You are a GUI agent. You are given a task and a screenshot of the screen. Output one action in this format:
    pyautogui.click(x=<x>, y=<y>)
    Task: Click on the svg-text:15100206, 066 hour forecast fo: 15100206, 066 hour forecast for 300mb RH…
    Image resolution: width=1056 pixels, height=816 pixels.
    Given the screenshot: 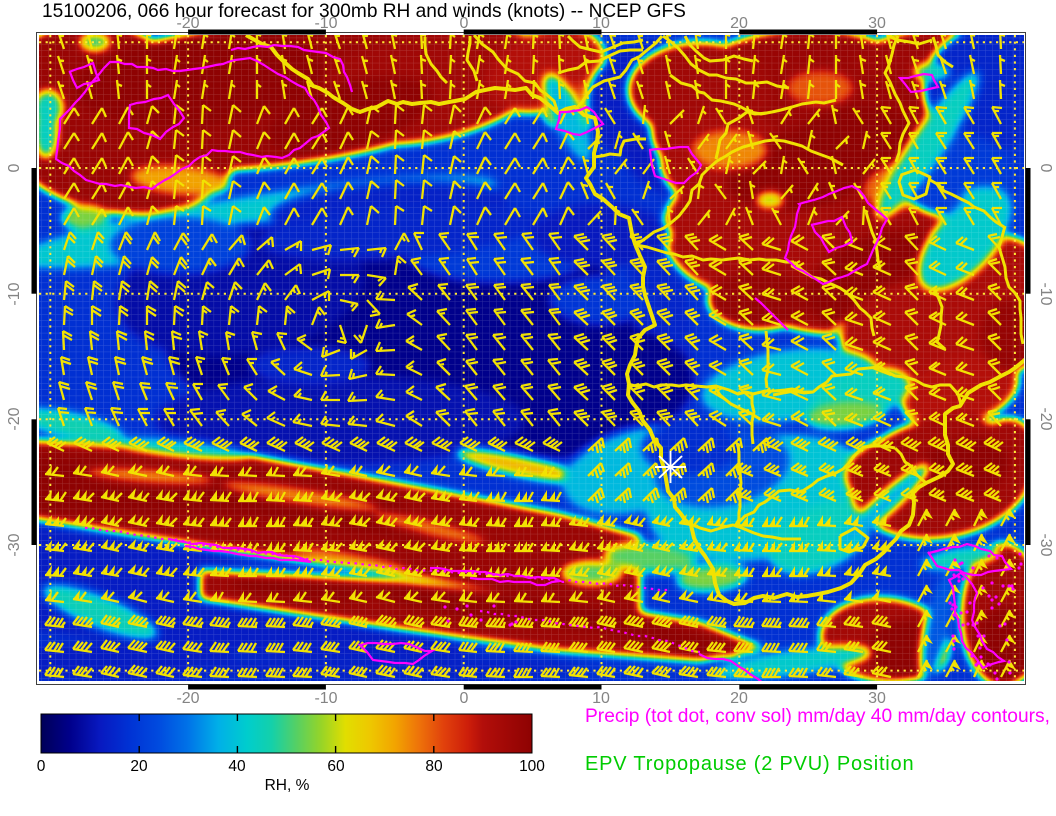 What is the action you would take?
    pyautogui.click(x=364, y=11)
    